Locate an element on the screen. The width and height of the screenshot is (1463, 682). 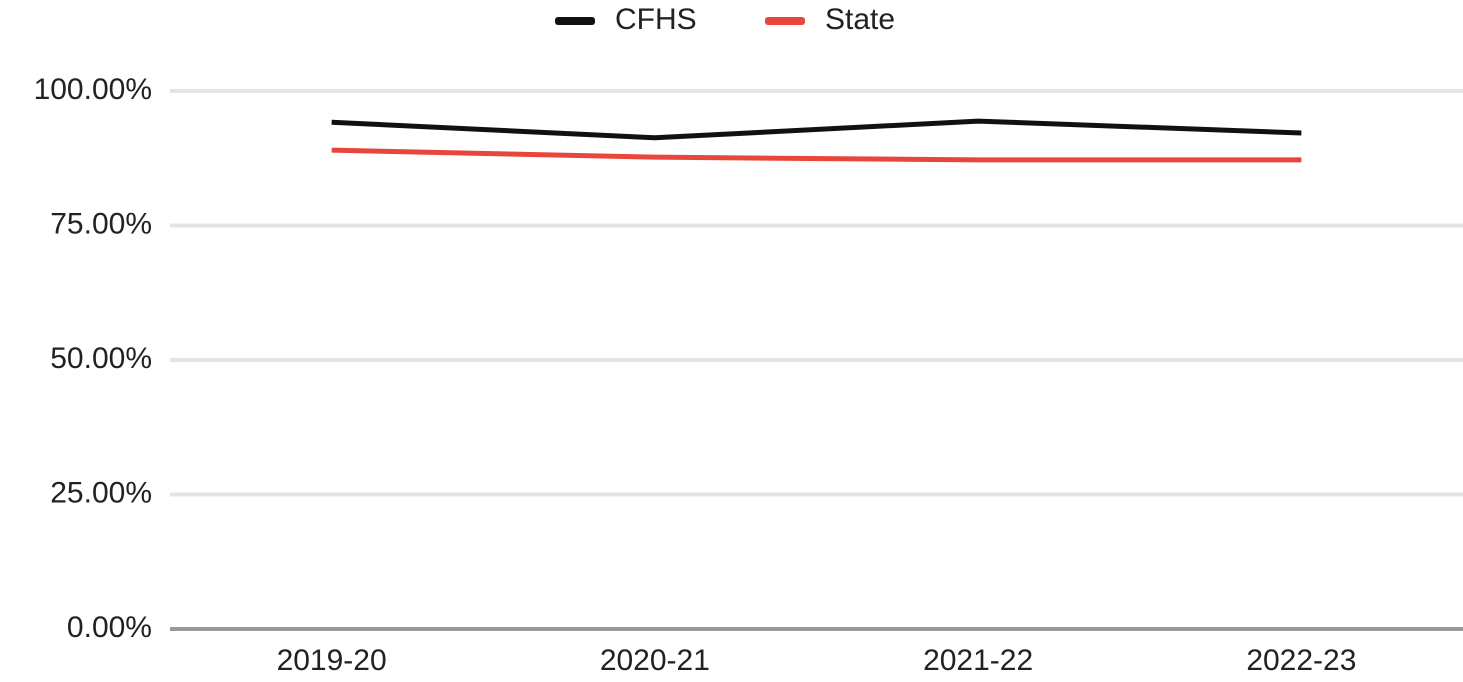
x-tick-label: 2020-21 is located at coordinates (655, 660).